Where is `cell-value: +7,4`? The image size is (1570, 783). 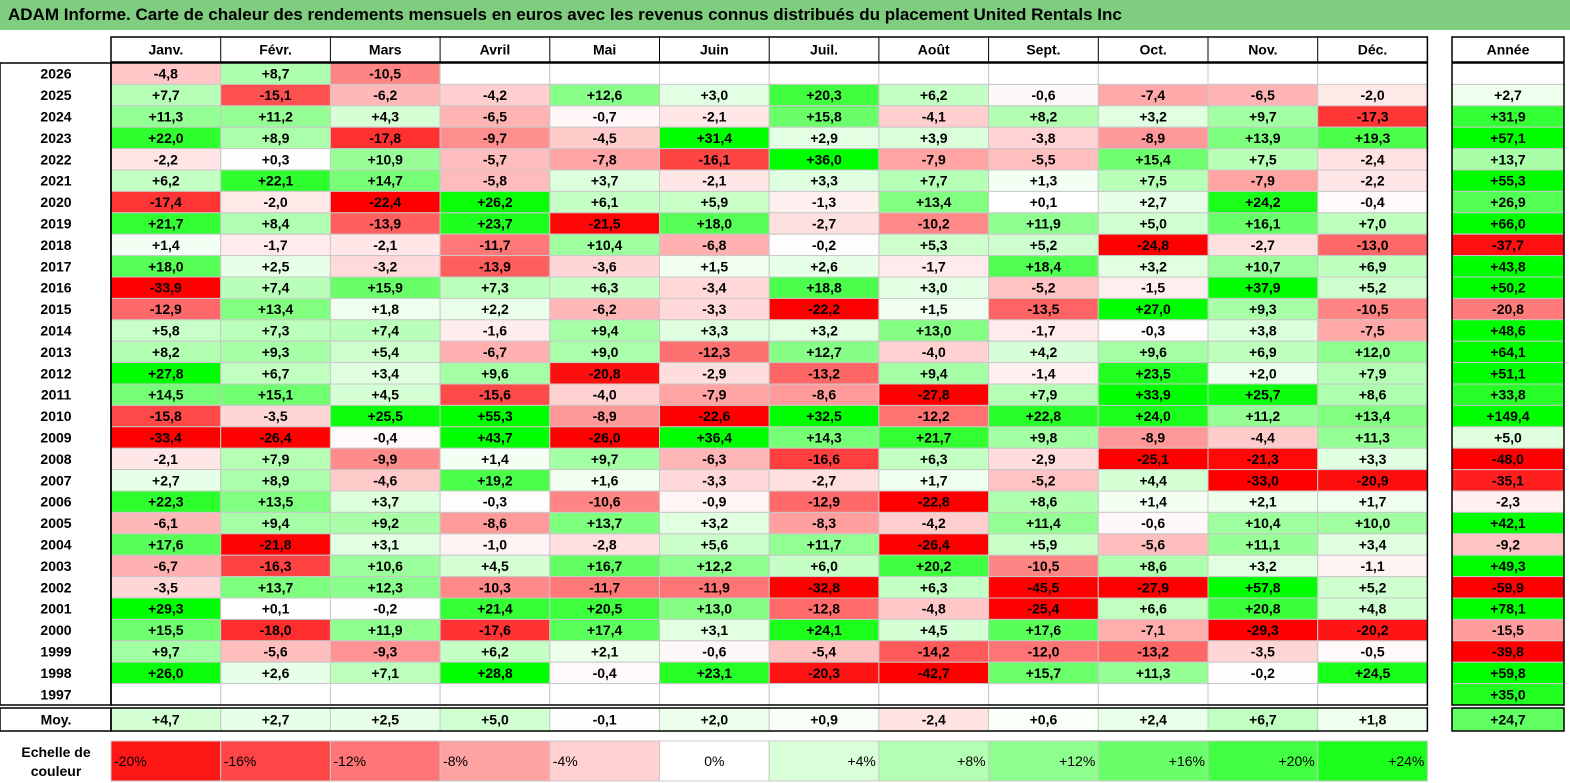
cell-value: +7,4 is located at coordinates (385, 331).